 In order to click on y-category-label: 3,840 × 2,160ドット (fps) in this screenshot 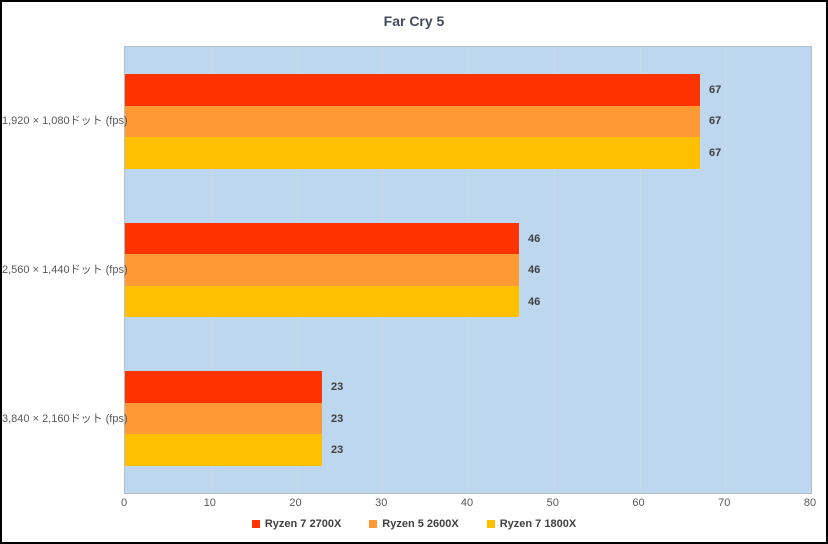, I will do `click(65, 418)`.